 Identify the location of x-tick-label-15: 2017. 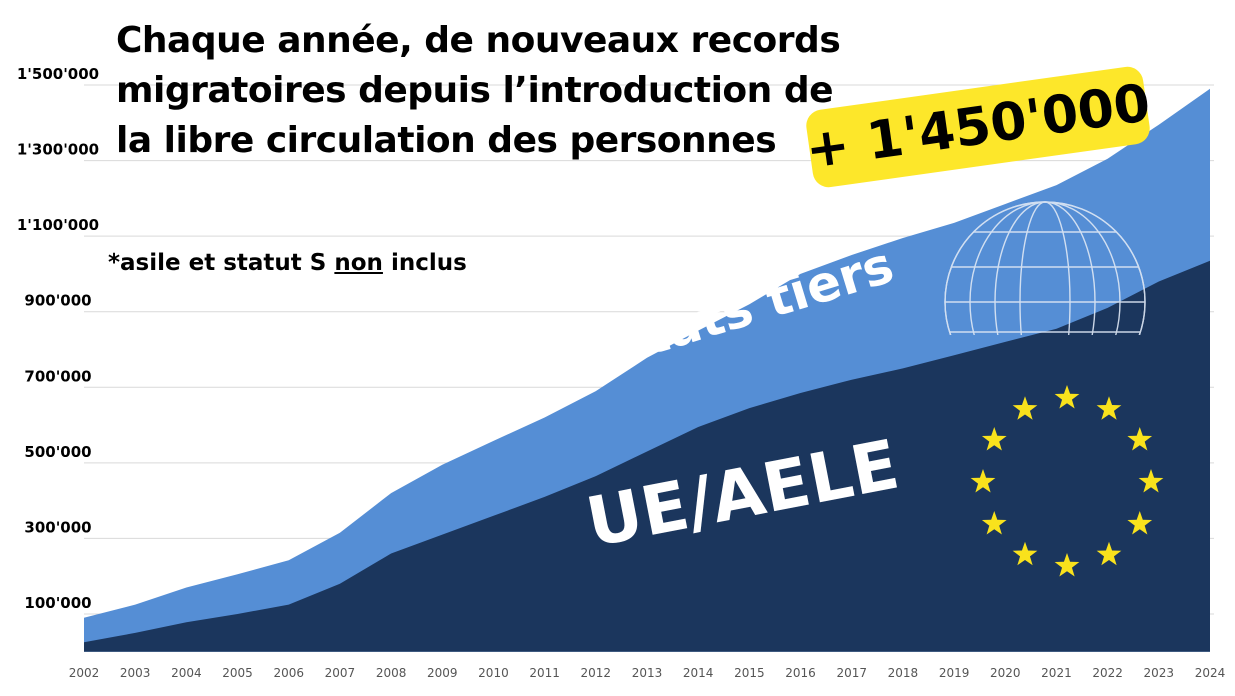
(851, 673).